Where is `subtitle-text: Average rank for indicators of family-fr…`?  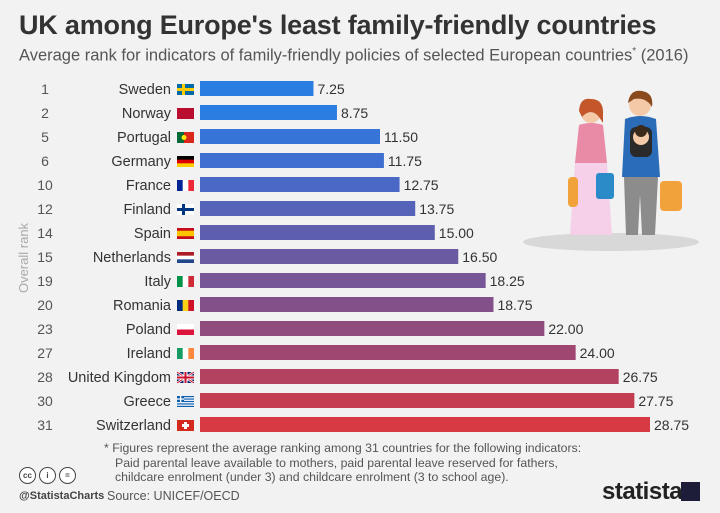
subtitle-text: Average rank for indicators of family-fr… is located at coordinates (326, 55).